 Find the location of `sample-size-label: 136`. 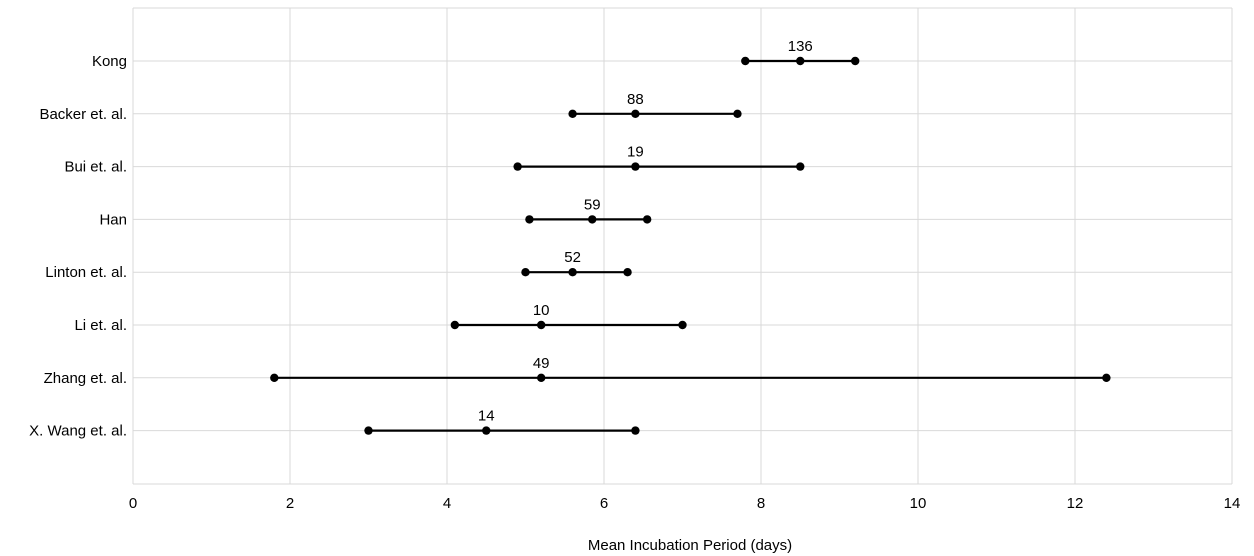

sample-size-label: 136 is located at coordinates (800, 46).